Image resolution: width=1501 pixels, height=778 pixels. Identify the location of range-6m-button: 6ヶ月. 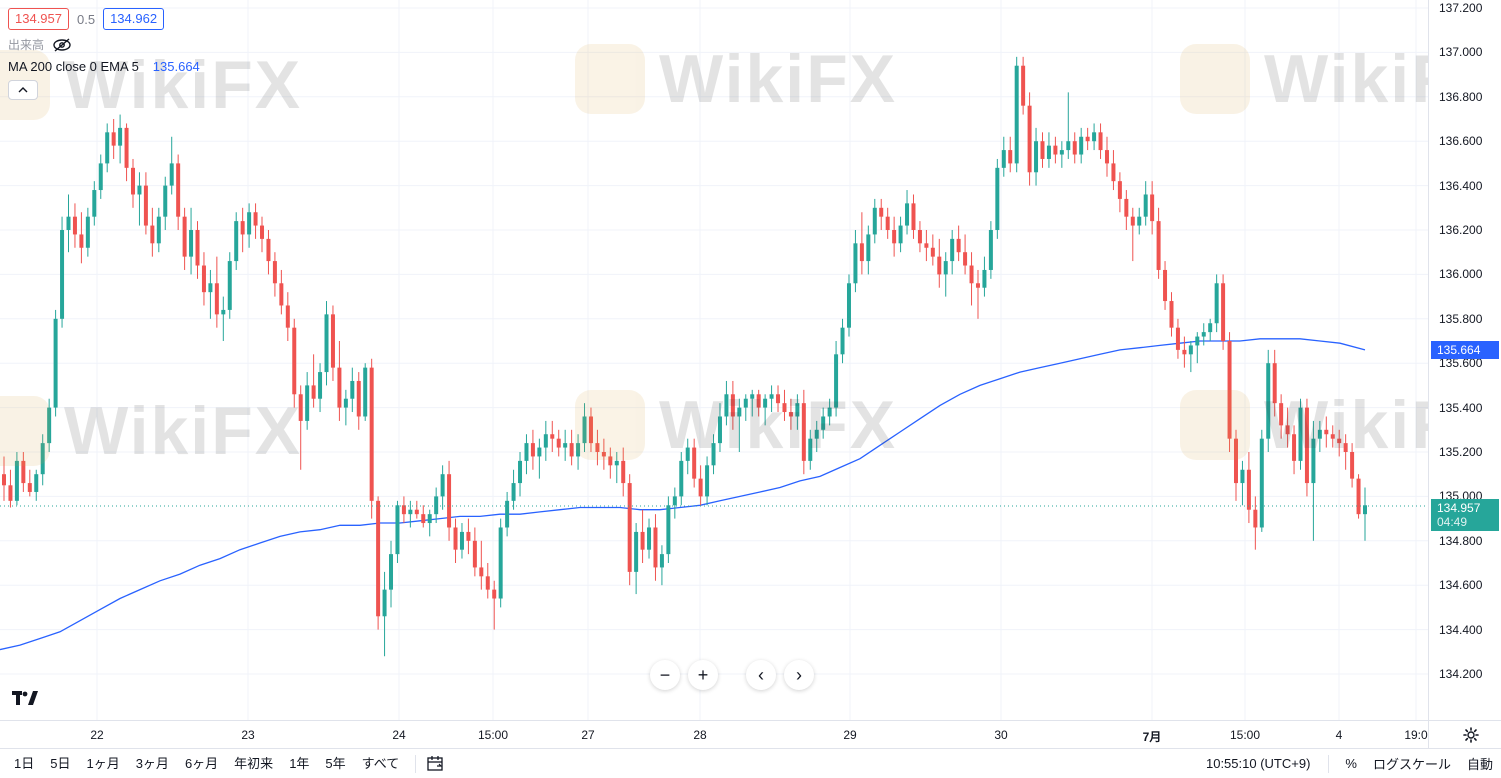
(201, 763).